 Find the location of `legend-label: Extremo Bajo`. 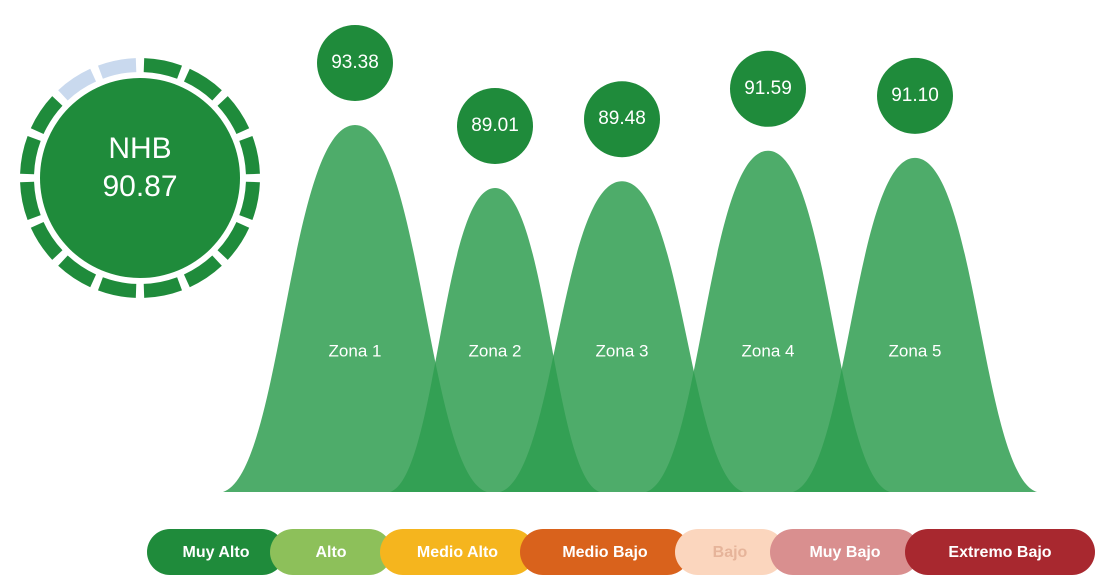

legend-label: Extremo Bajo is located at coordinates (999, 552).